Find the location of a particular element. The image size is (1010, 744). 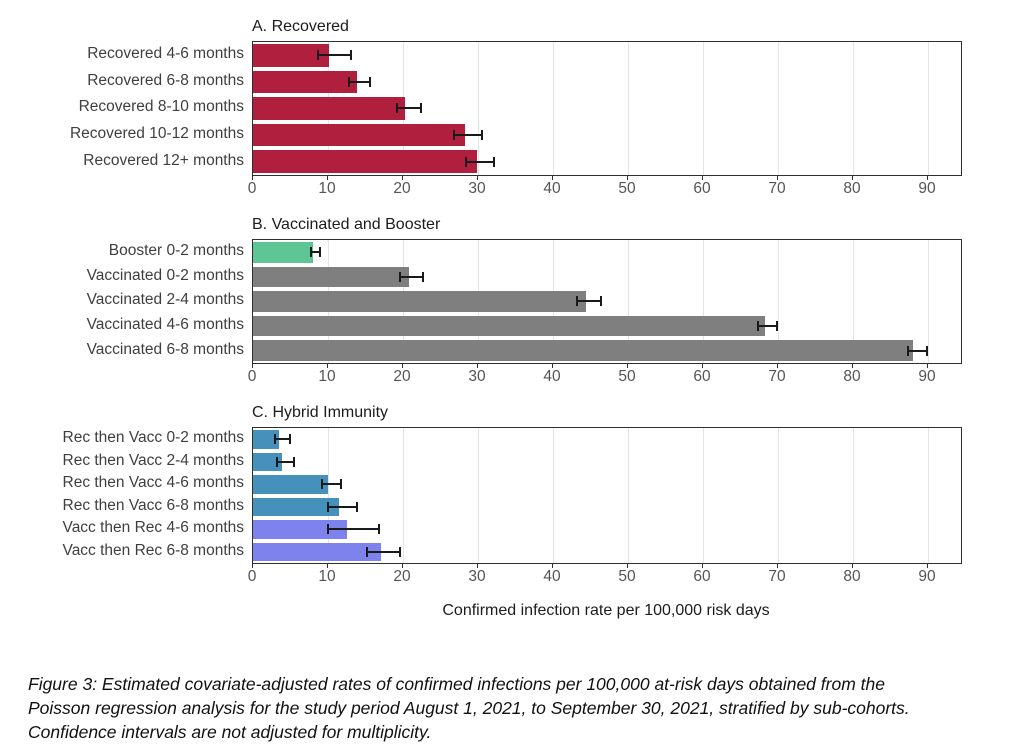

category-label: Recovered 4-6 months is located at coordinates (165, 54).